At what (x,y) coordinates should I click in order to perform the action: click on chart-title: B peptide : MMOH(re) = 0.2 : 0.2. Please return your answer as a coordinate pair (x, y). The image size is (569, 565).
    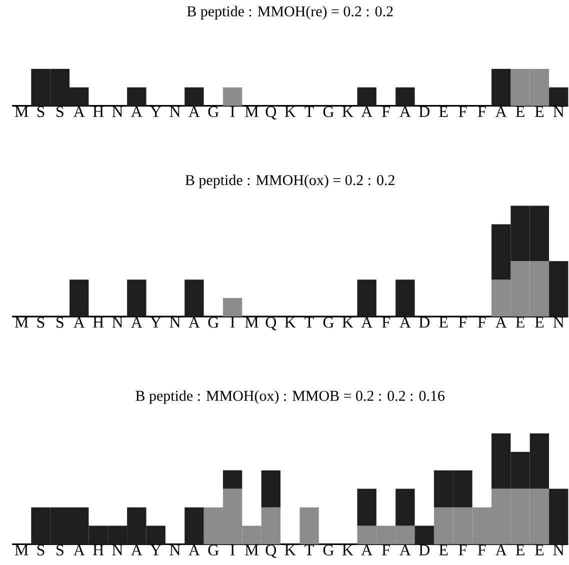
    Looking at the image, I should click on (290, 13).